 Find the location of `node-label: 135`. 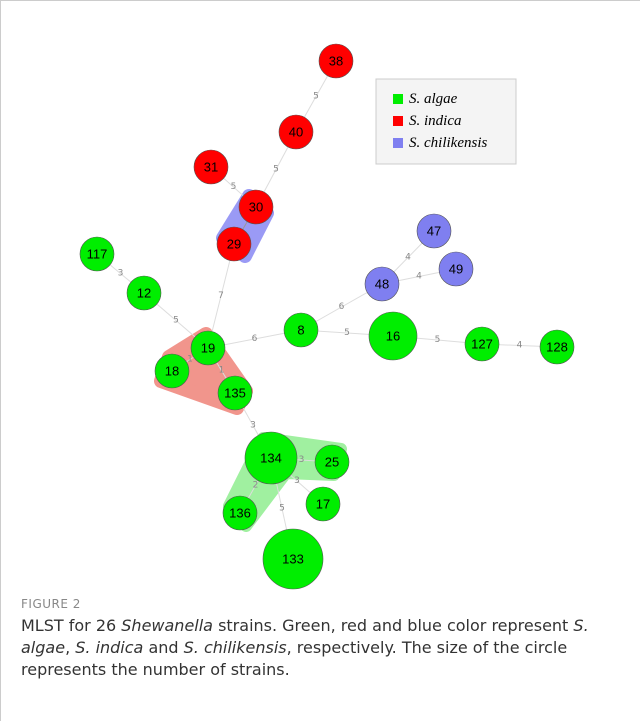

node-label: 135 is located at coordinates (235, 393).